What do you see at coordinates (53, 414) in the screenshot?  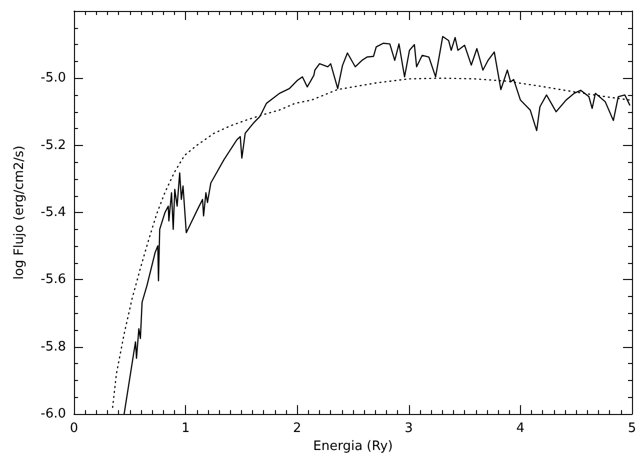 I see `y-tick-label: -6.0` at bounding box center [53, 414].